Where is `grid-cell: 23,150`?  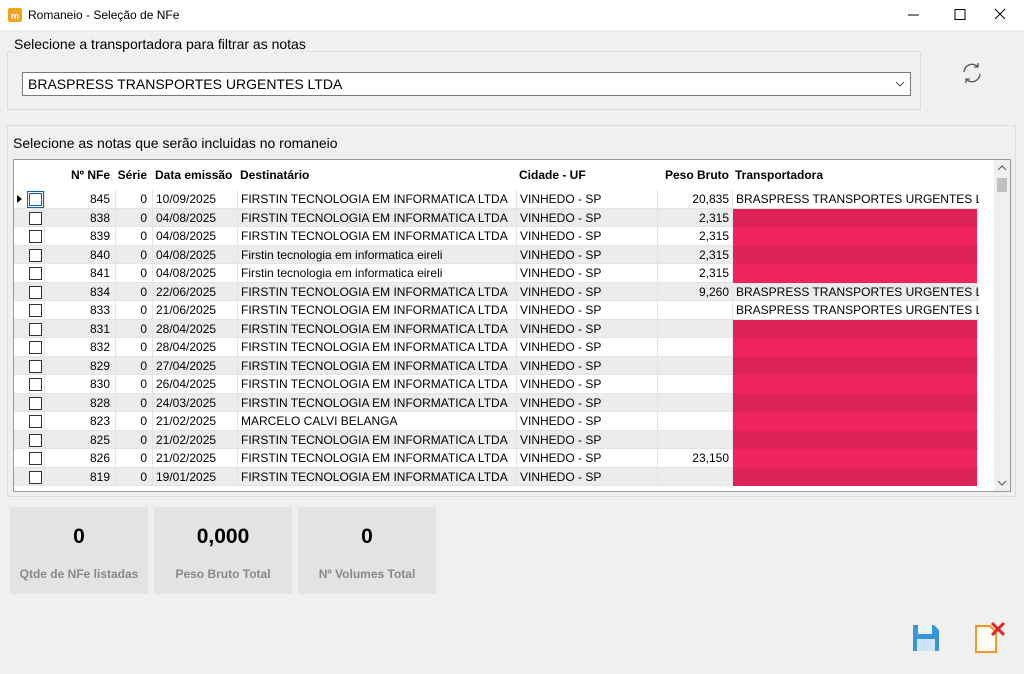 grid-cell: 23,150 is located at coordinates (710, 458).